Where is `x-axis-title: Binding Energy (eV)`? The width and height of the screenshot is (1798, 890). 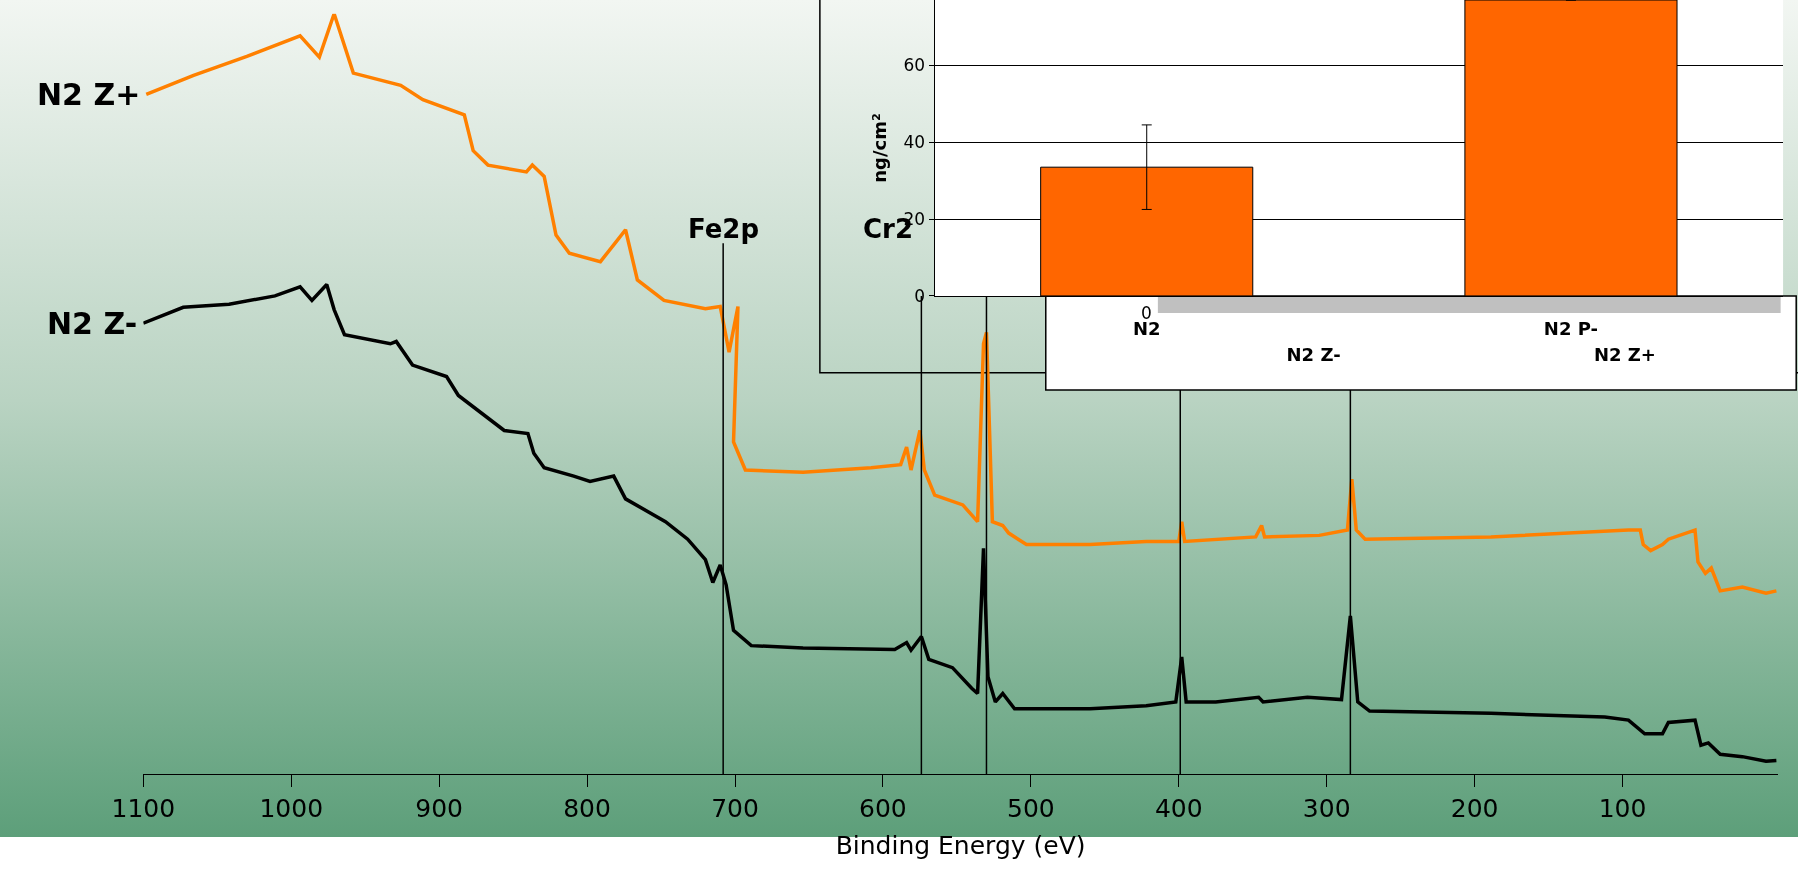 x-axis-title: Binding Energy (eV) is located at coordinates (960, 846).